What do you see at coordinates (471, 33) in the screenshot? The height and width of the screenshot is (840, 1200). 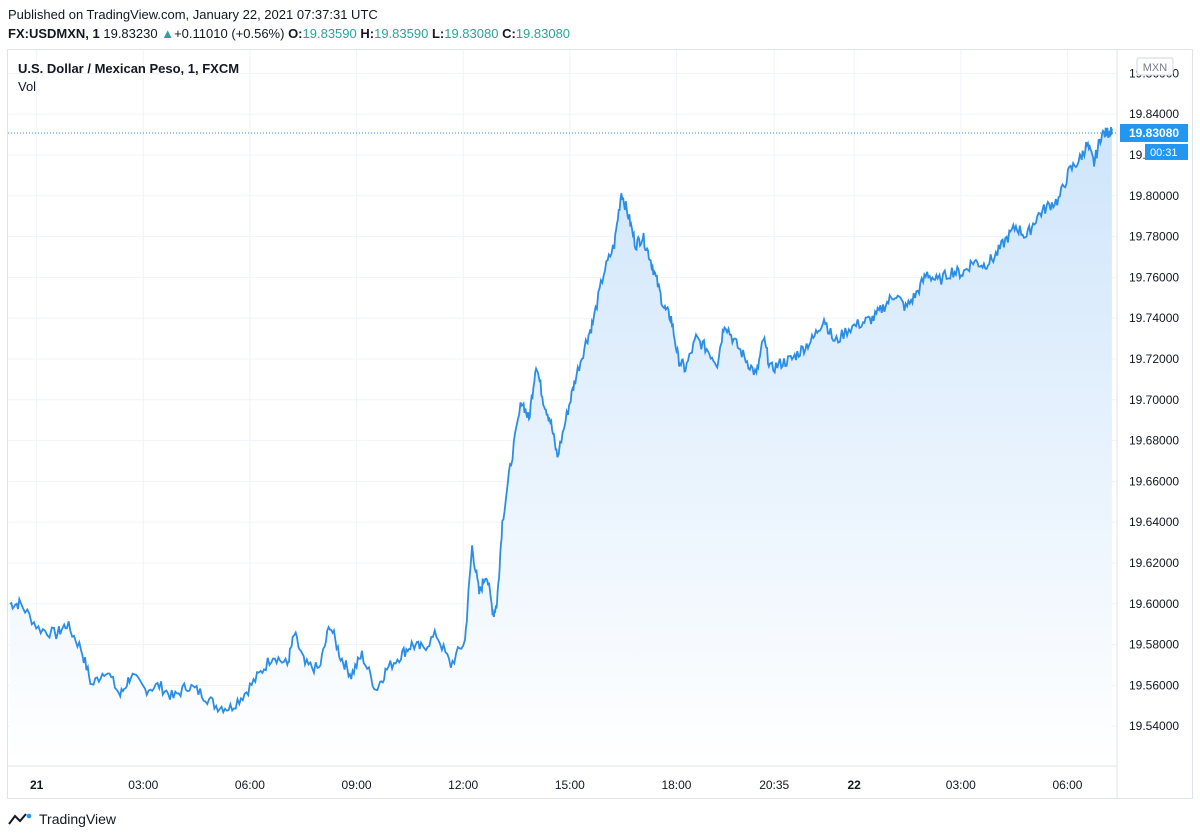 I see `low-value: 19.83080` at bounding box center [471, 33].